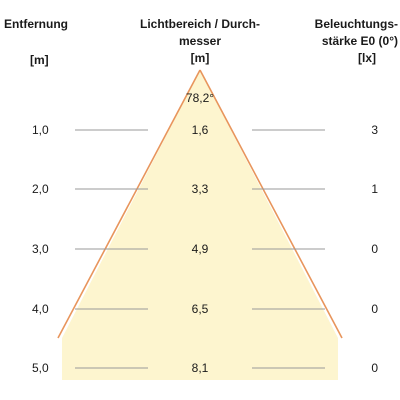  I want to click on distance-unit: [m], so click(39, 60).